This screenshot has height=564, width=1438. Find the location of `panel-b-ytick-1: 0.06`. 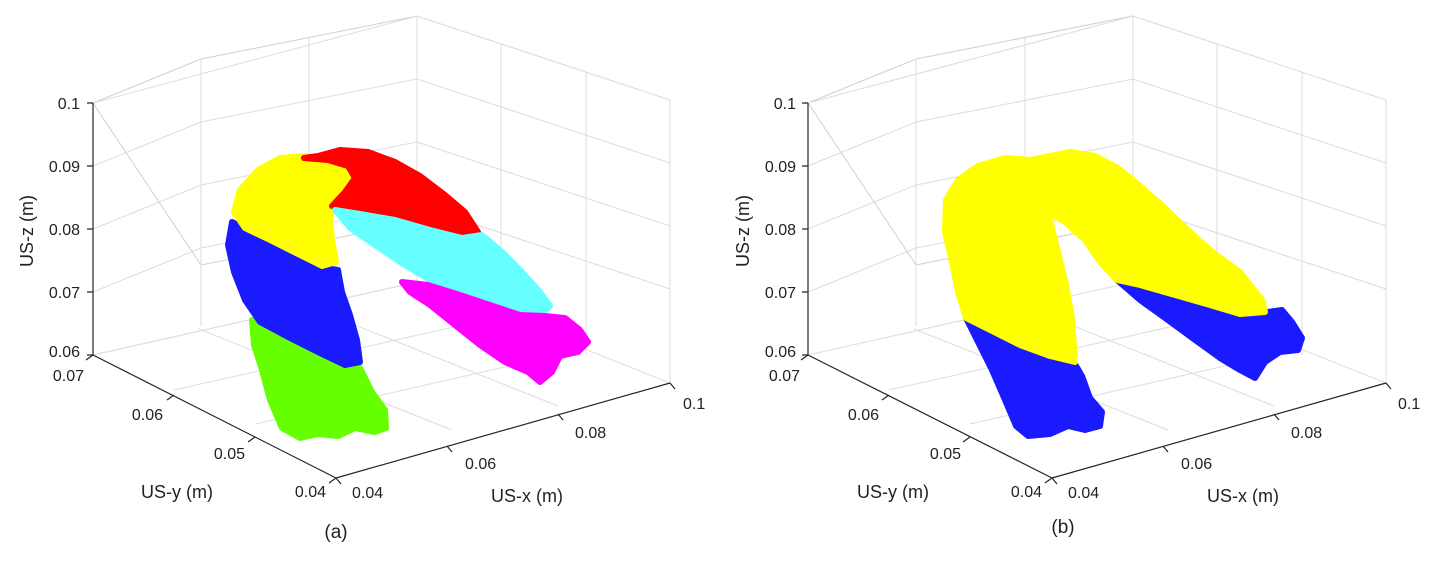

panel-b-ytick-1: 0.06 is located at coordinates (863, 415).